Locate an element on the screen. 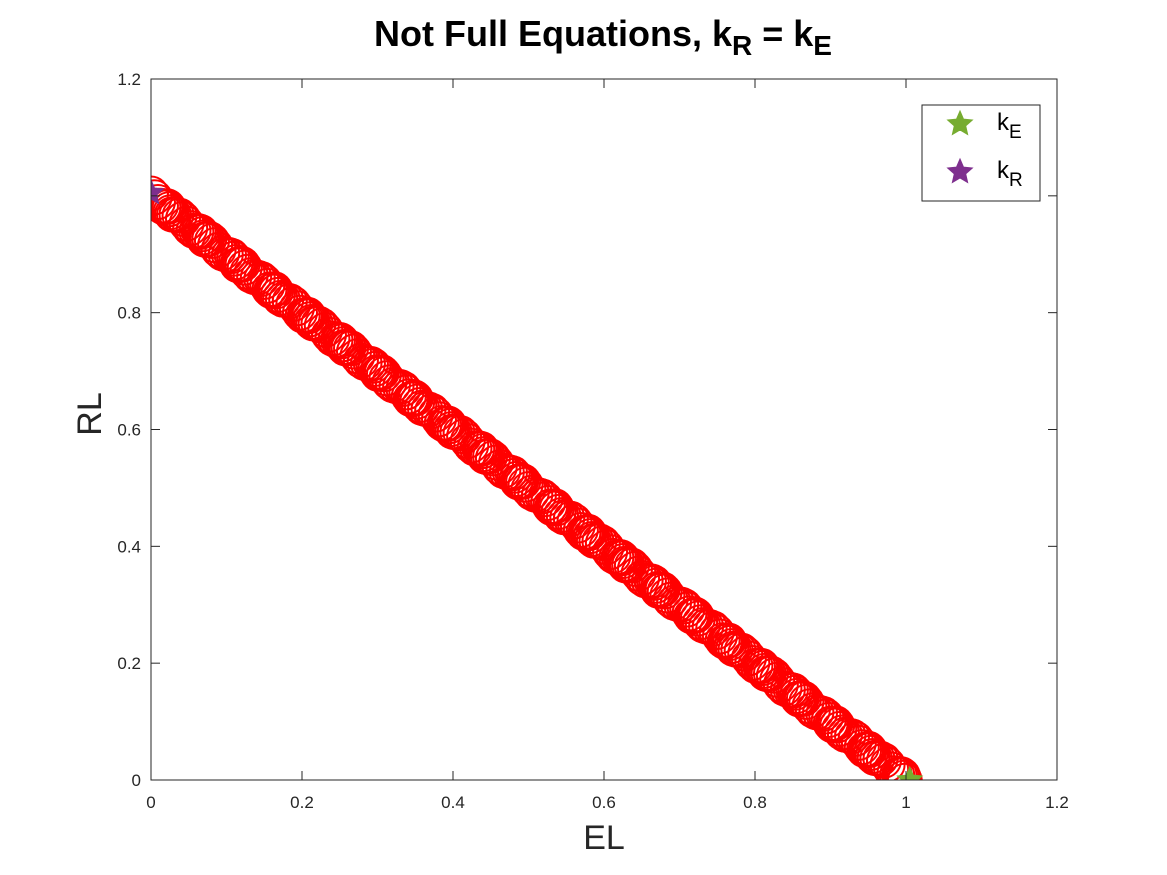  x-axis-label: EL is located at coordinates (604, 838).